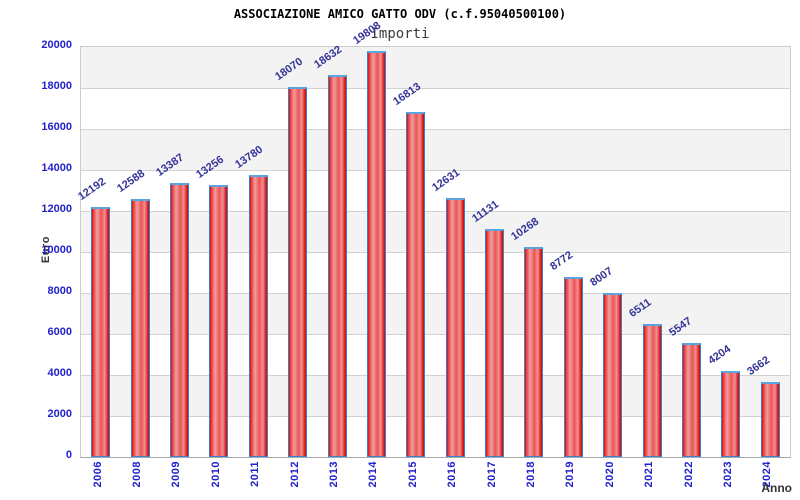 This screenshot has height=500, width=800. What do you see at coordinates (137, 474) in the screenshot?
I see `x-tick-label: 2008` at bounding box center [137, 474].